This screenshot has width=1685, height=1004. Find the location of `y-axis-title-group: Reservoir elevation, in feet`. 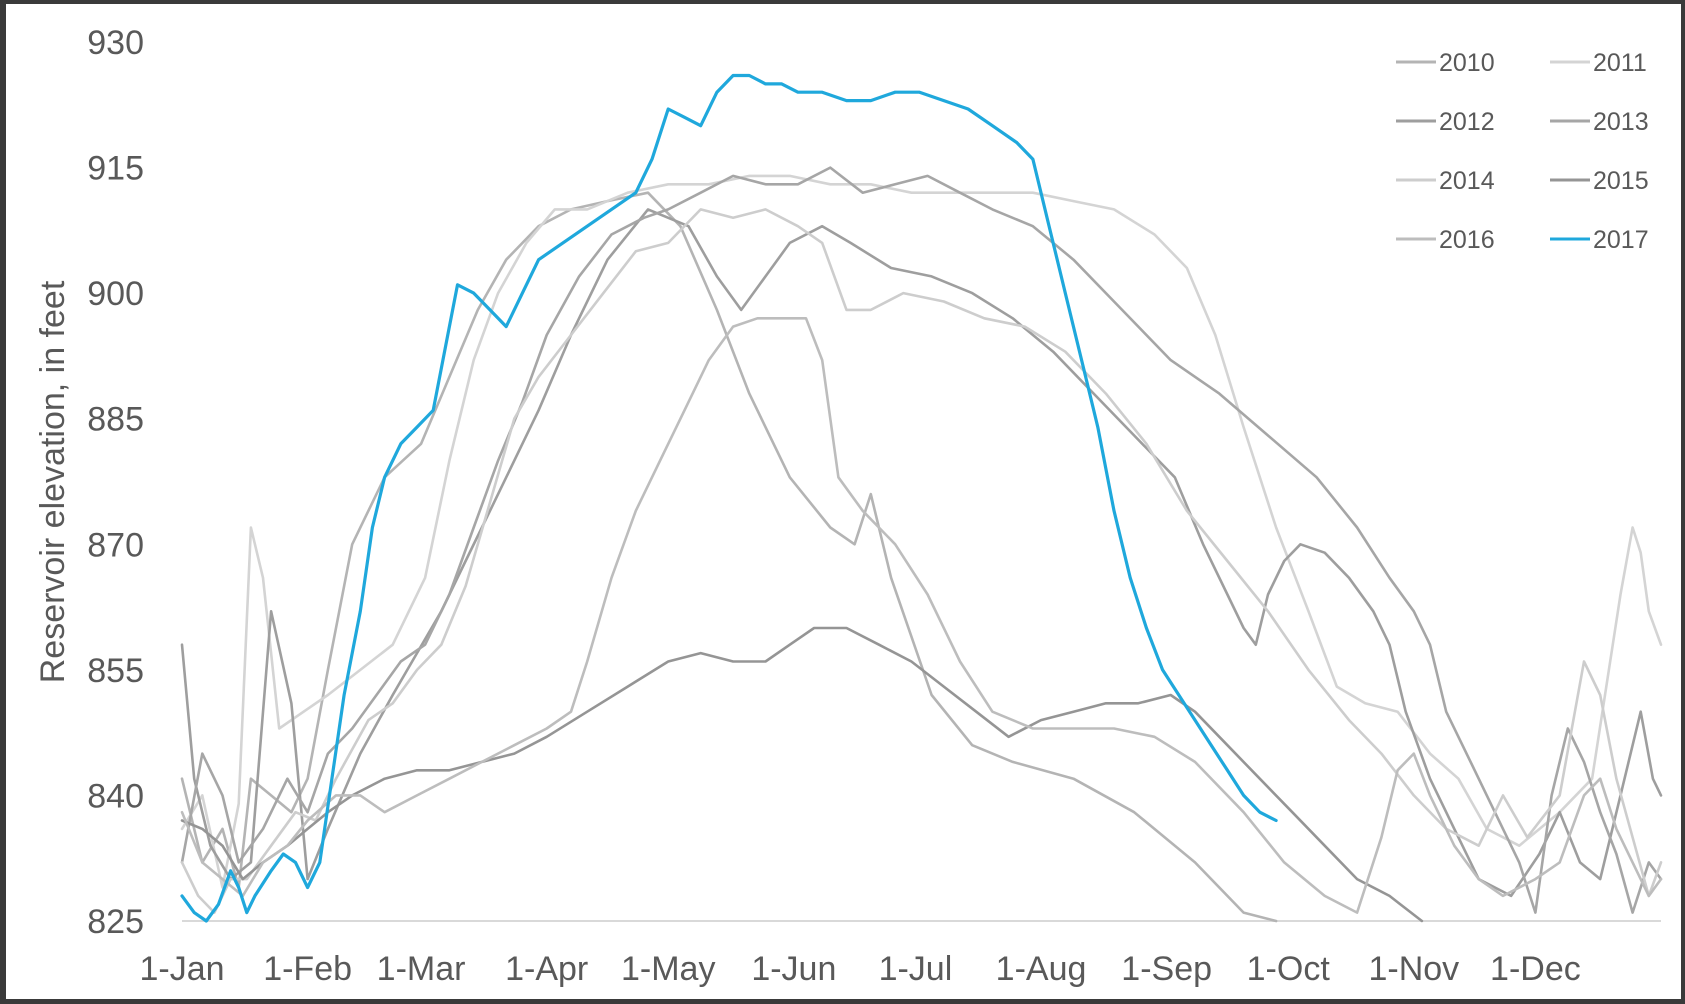

y-axis-title-group: Reservoir elevation, in feet is located at coordinates (53, 481).